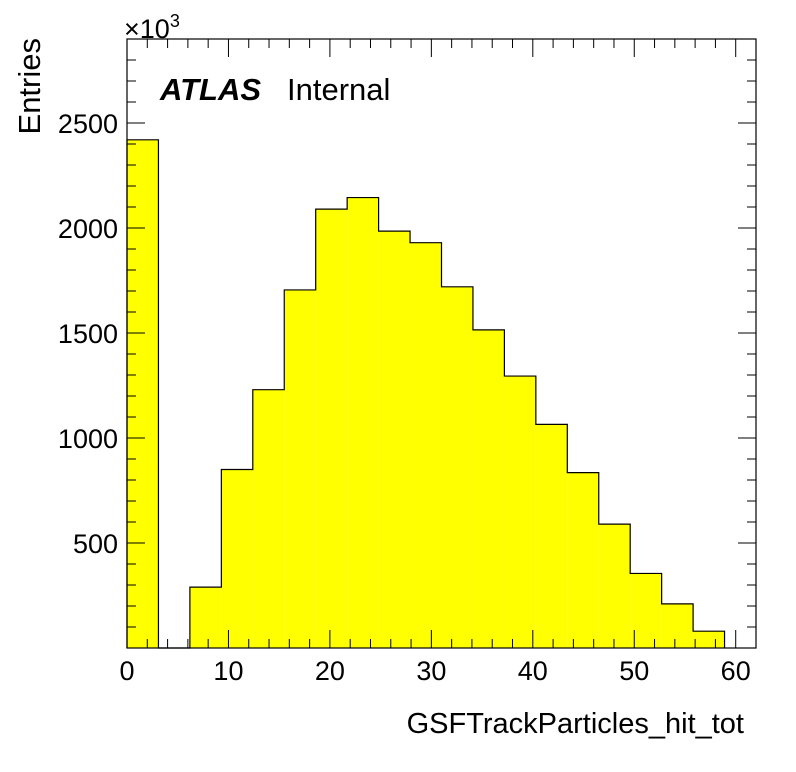  Describe the element at coordinates (431, 671) in the screenshot. I see `x-tick-label: 30` at that location.